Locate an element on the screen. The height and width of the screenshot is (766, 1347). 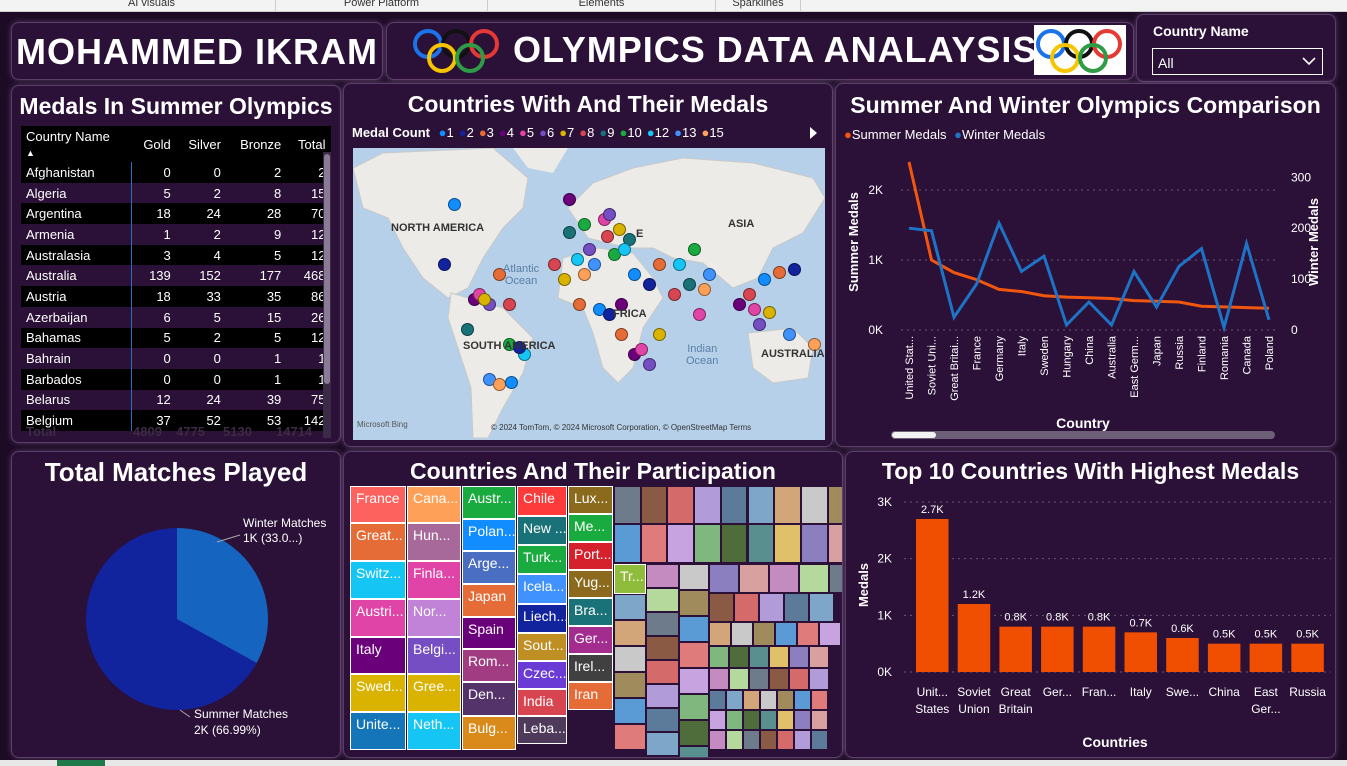
legend-item-7: ●7 is located at coordinates (566, 132).